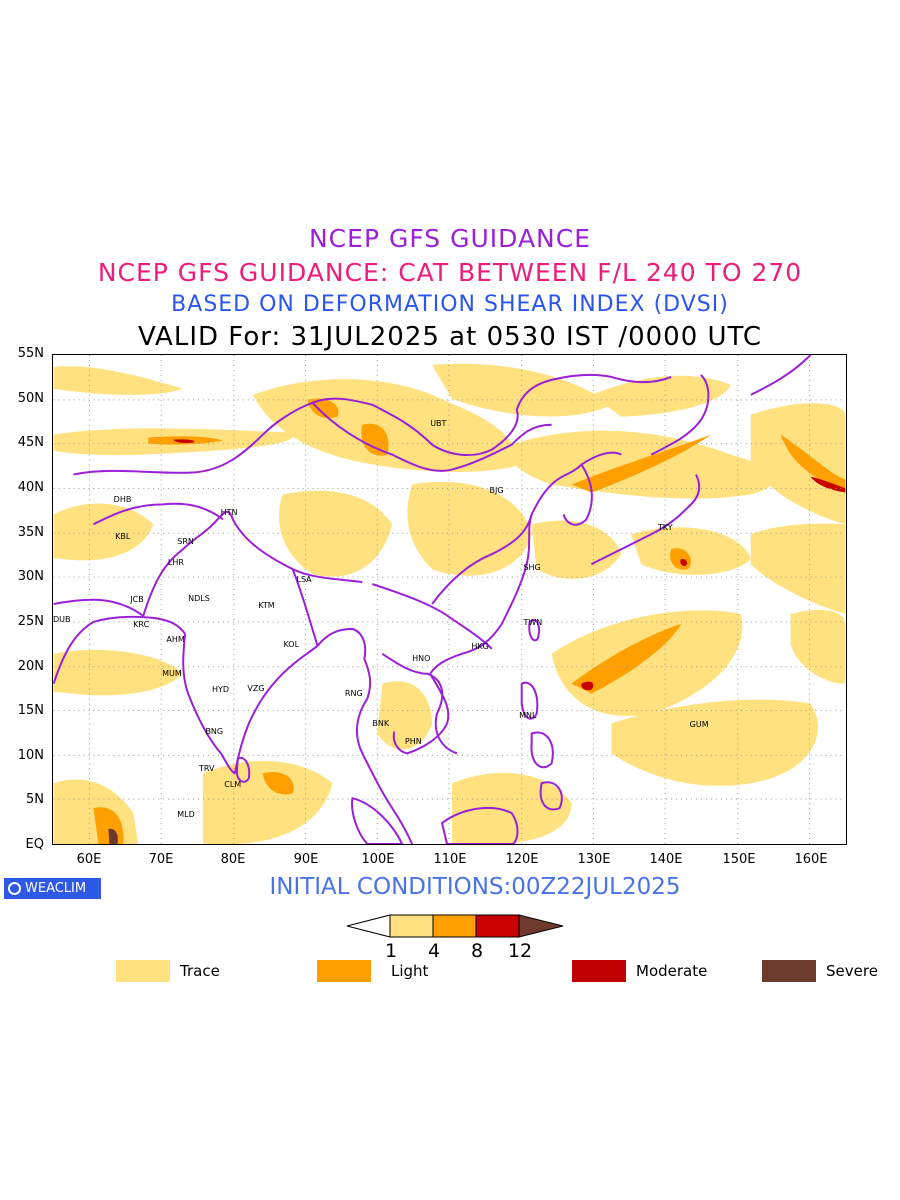 The width and height of the screenshot is (900, 1200). I want to click on weaclim-logo: WEACLIM, so click(52, 888).